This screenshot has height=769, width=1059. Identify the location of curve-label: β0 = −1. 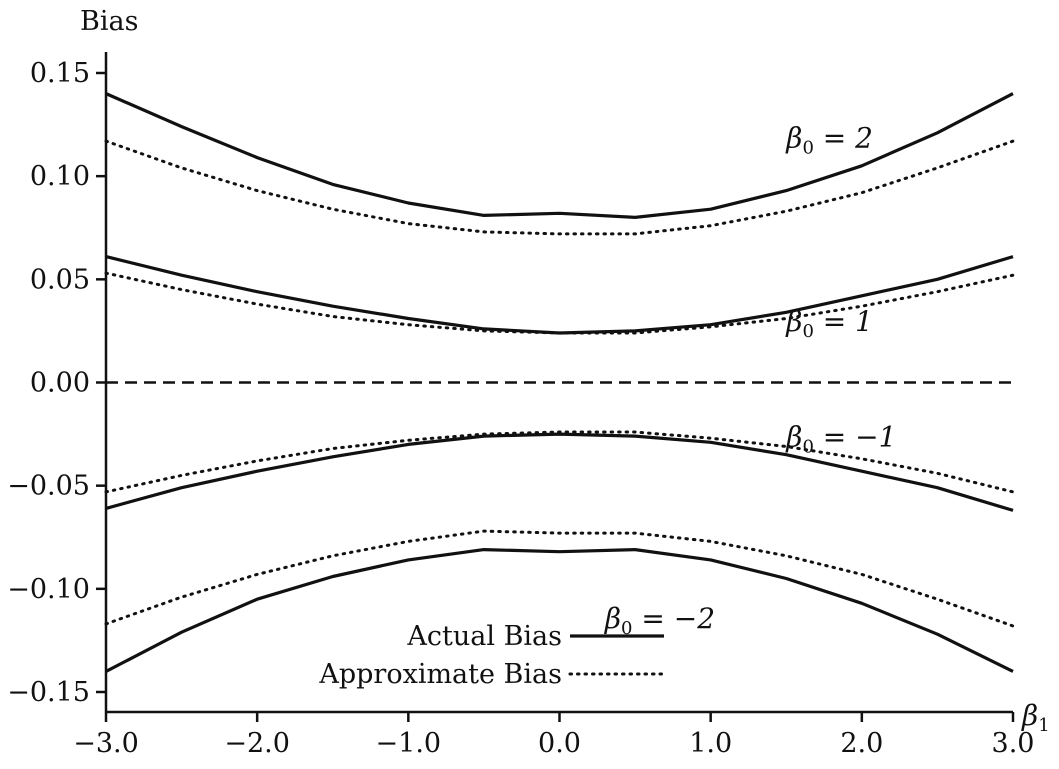
(840, 438).